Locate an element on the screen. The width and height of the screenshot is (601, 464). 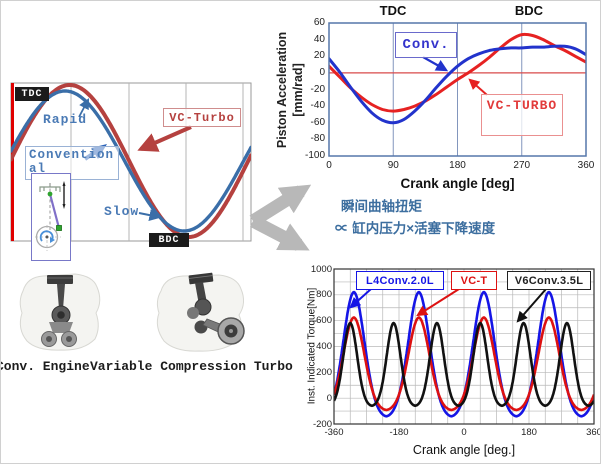
x-tick-label: 270 is located at coordinates (522, 165).